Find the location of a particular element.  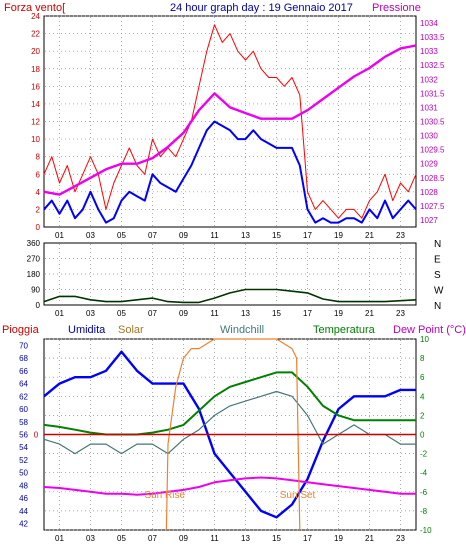

temp-ytick-4: 4 is located at coordinates (422, 396).